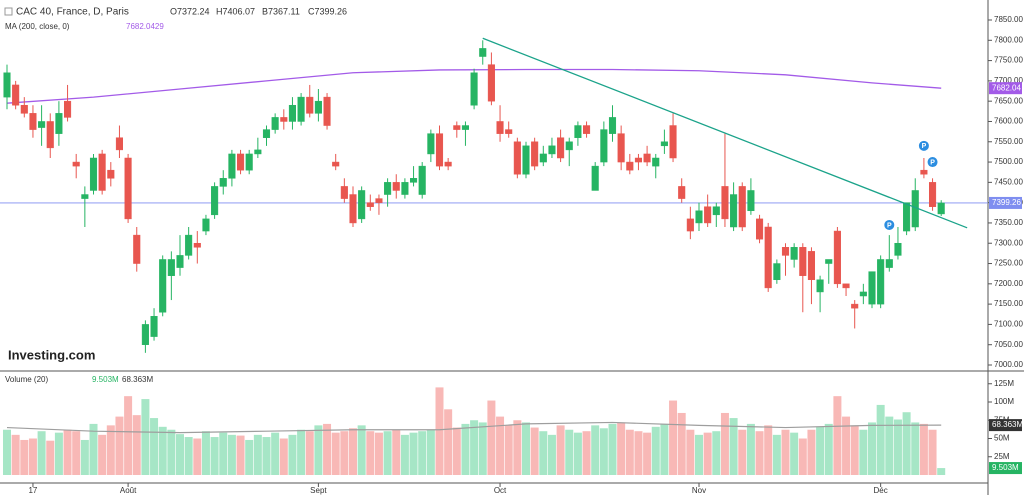  What do you see at coordinates (1008, 181) in the screenshot?
I see `y-tick-label: 7450.00` at bounding box center [1008, 181].